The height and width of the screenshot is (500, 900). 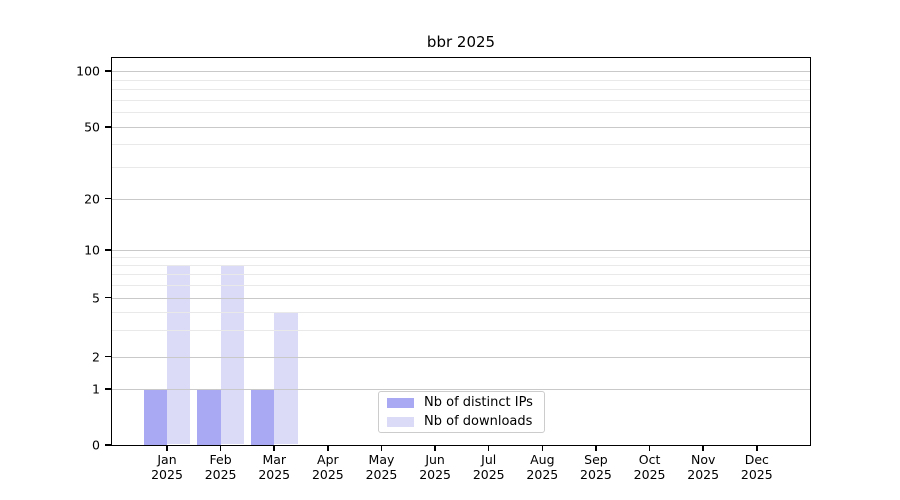 What do you see at coordinates (220, 459) in the screenshot?
I see `x-tick-month-feb: Feb` at bounding box center [220, 459].